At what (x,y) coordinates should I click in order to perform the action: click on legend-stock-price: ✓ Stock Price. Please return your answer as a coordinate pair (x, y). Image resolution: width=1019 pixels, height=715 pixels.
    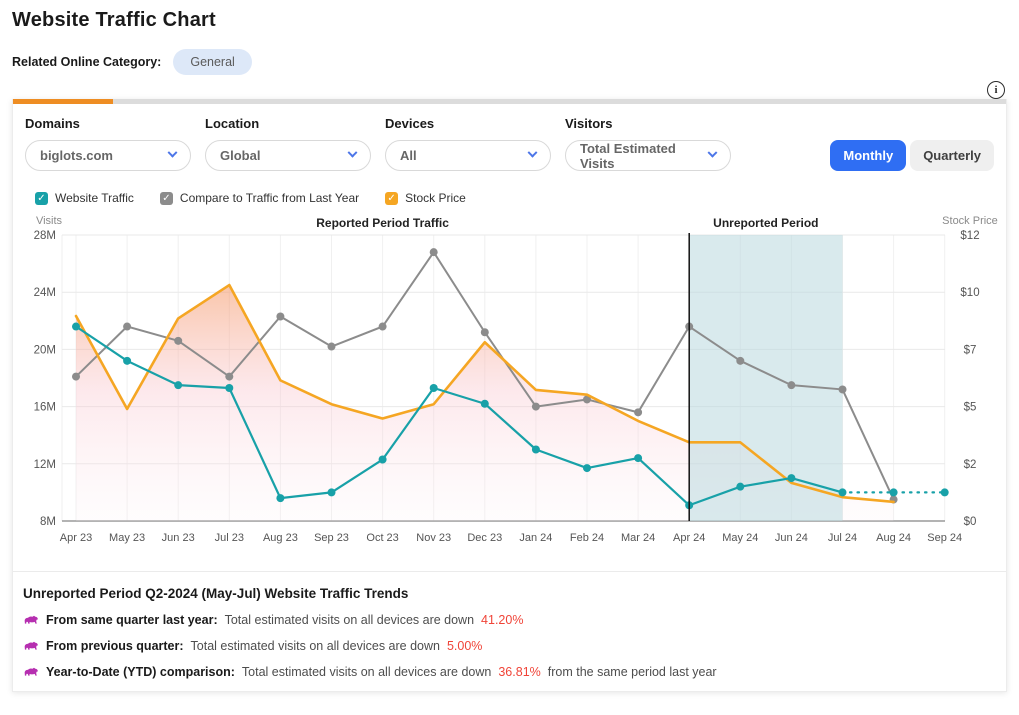
    Looking at the image, I should click on (425, 198).